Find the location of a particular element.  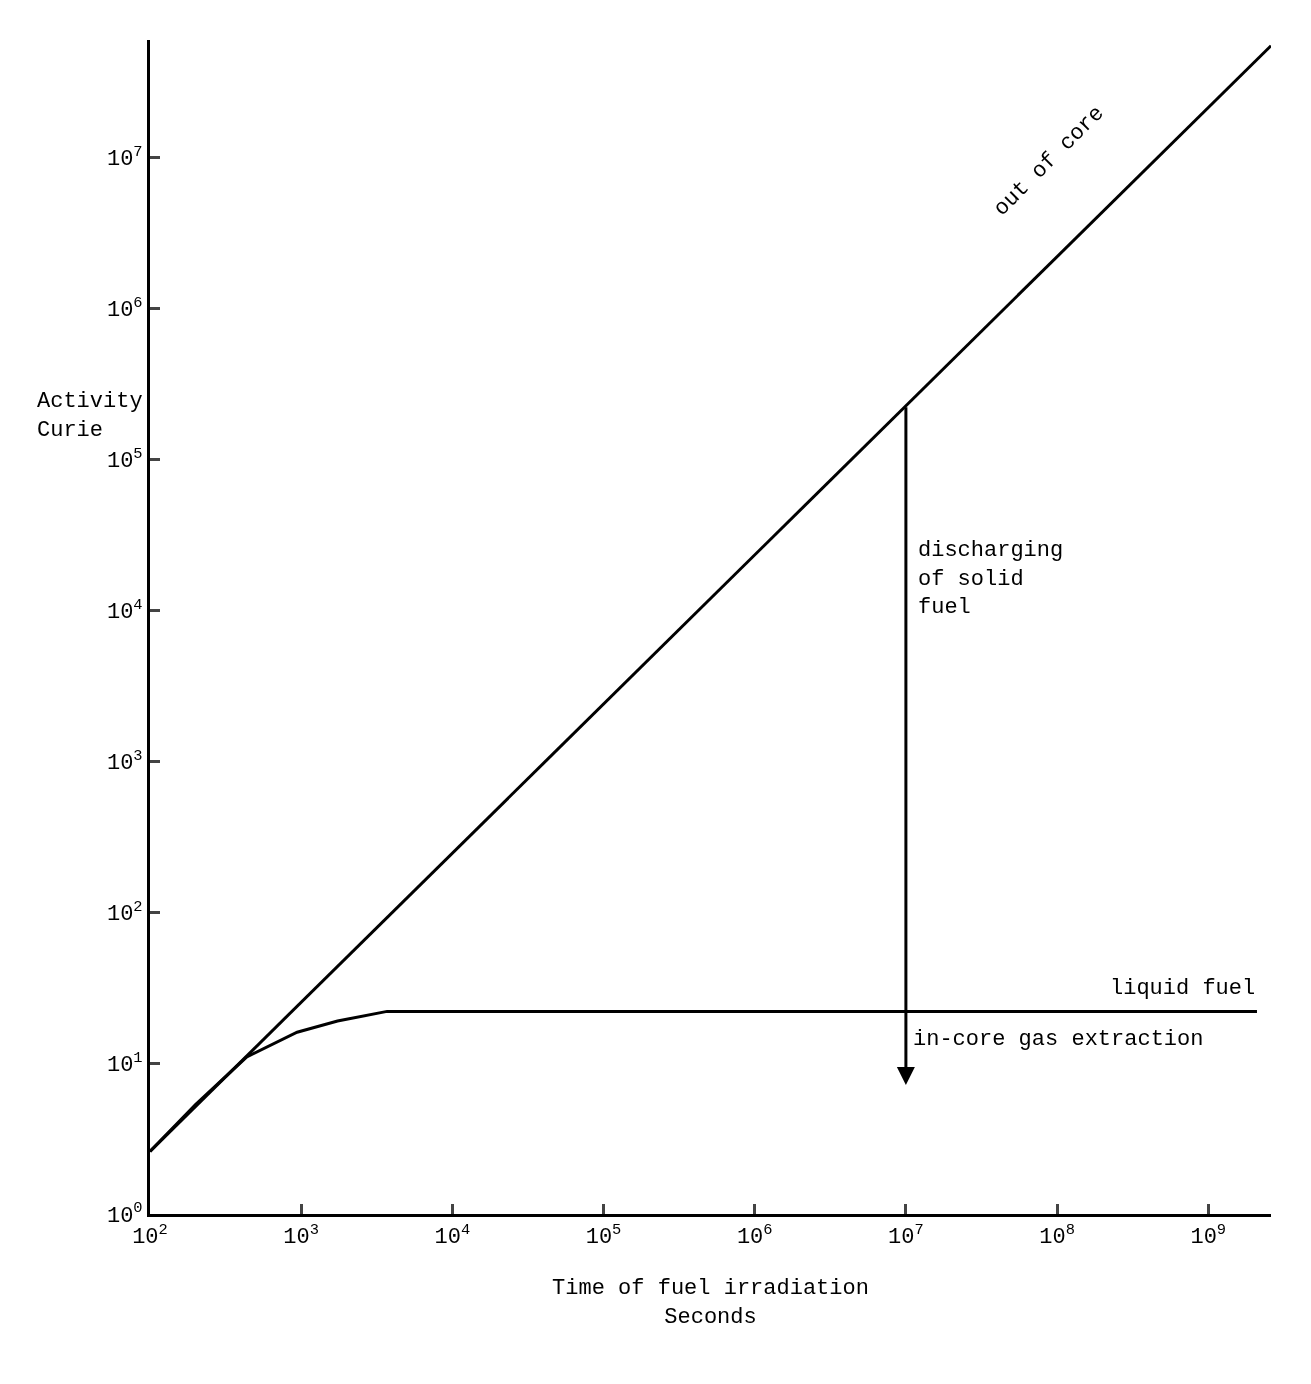

x-tick-label: 10$^{5}$ is located at coordinates (603, 1236).